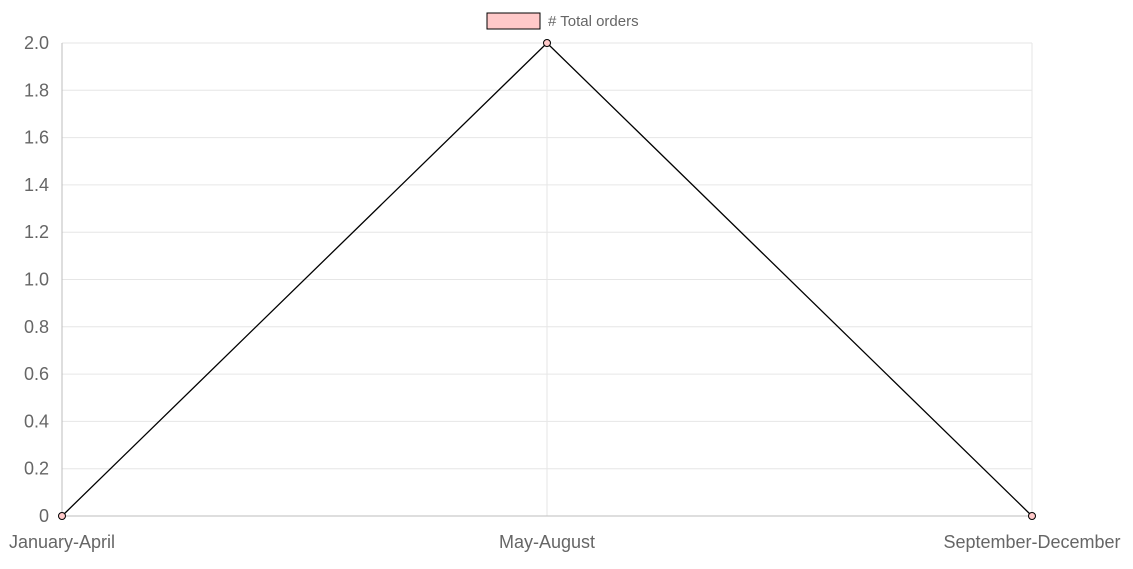  I want to click on y-tick-label: 0.4, so click(36, 421).